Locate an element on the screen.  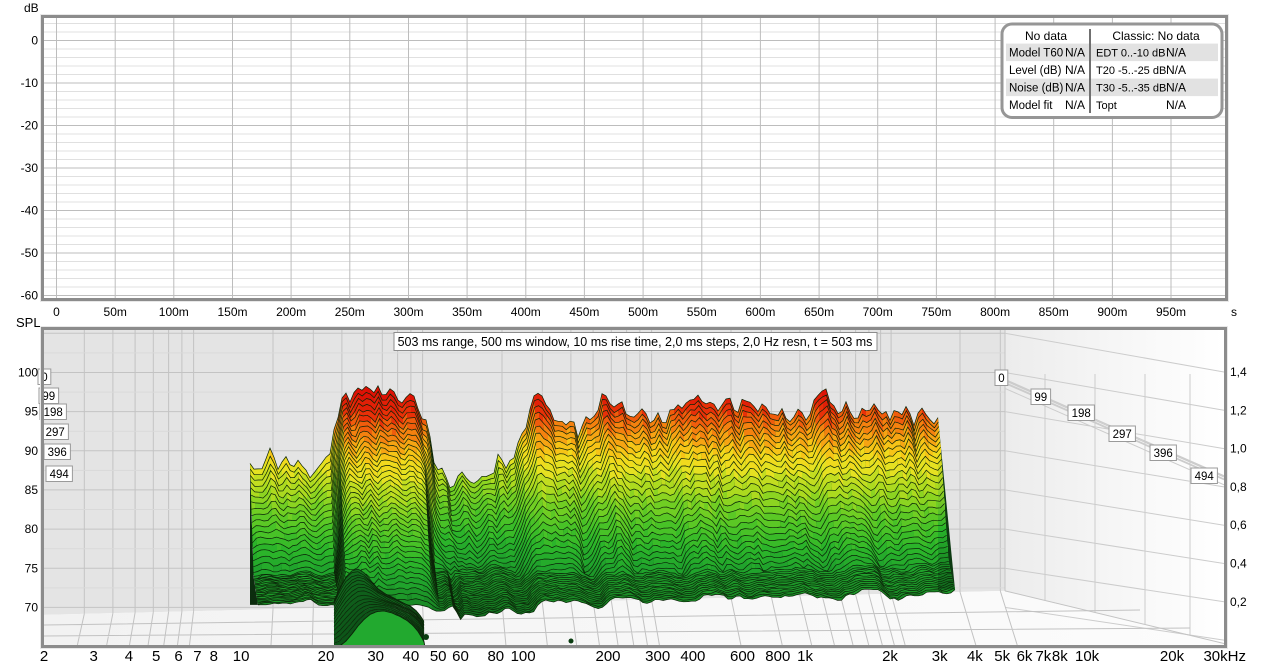
svg-text: 5k is located at coordinates (1002, 656).